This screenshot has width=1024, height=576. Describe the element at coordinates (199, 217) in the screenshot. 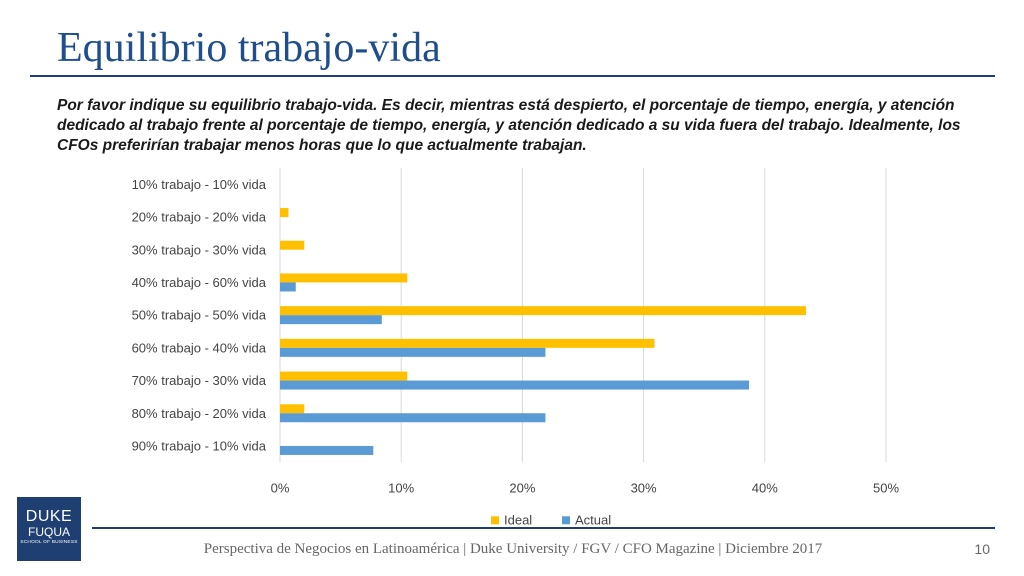

I see `category-label: 20% trabajo - 20% vida` at that location.